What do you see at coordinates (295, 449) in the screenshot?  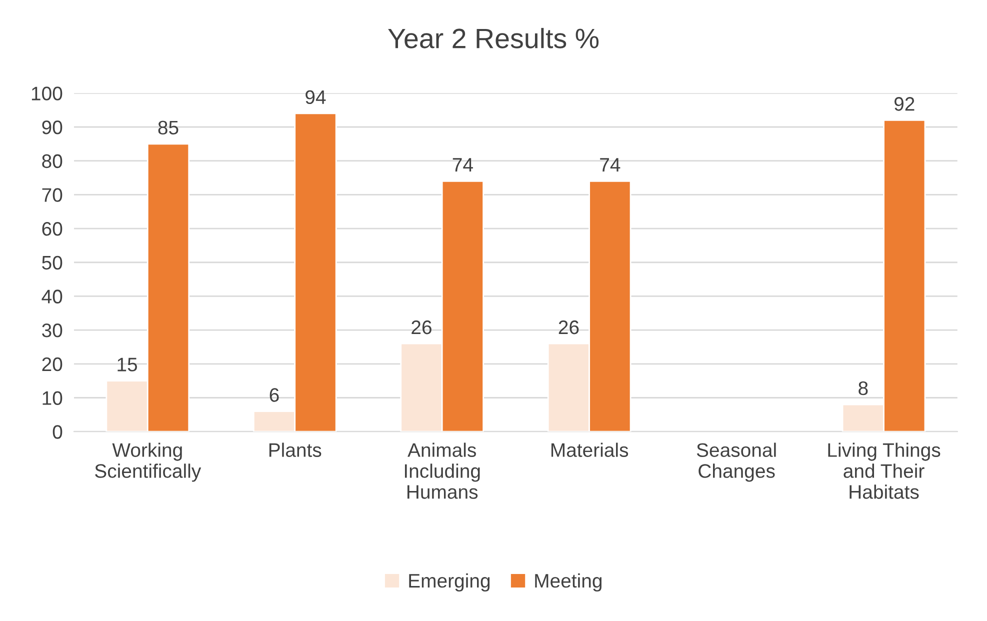 I see `x-tick-label: Plants` at bounding box center [295, 449].